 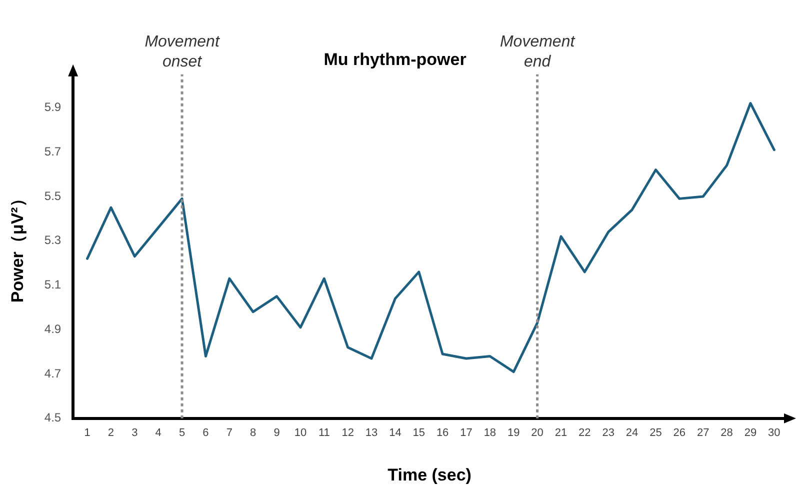 I want to click on x-tick-label: 26, so click(x=679, y=433).